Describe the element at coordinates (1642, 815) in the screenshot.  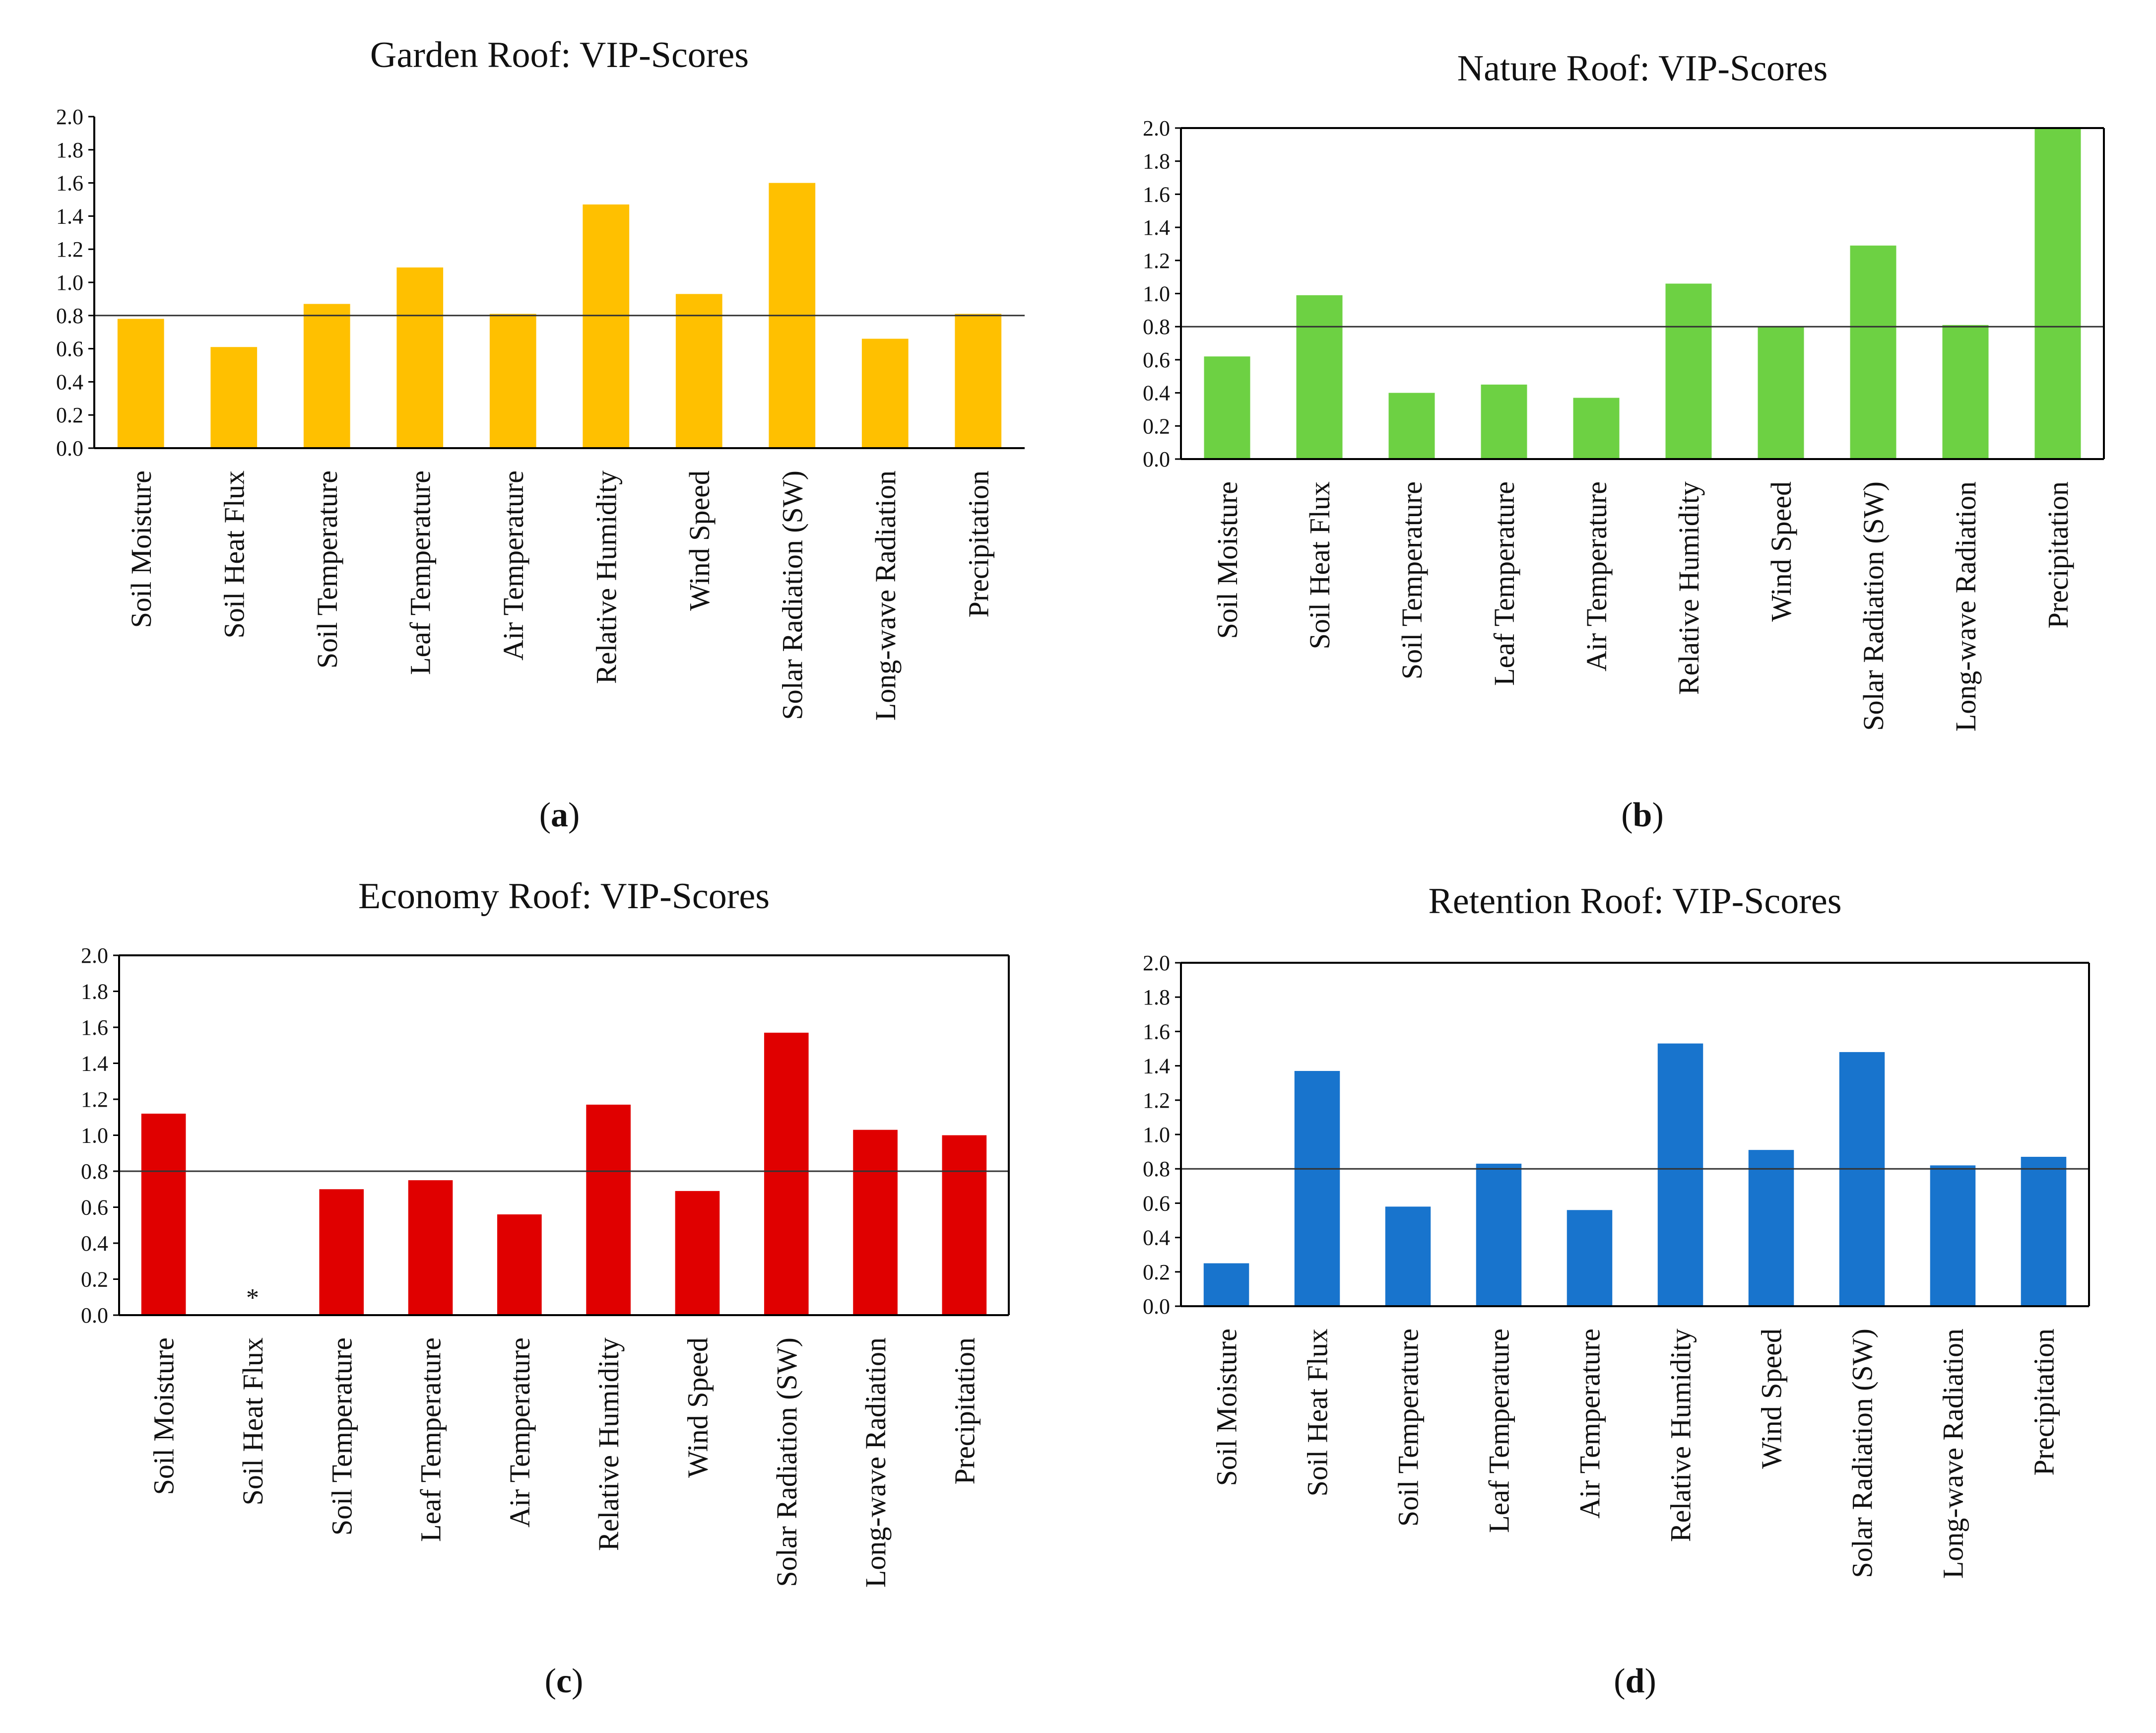
I see `panel-caption: (b)` at that location.